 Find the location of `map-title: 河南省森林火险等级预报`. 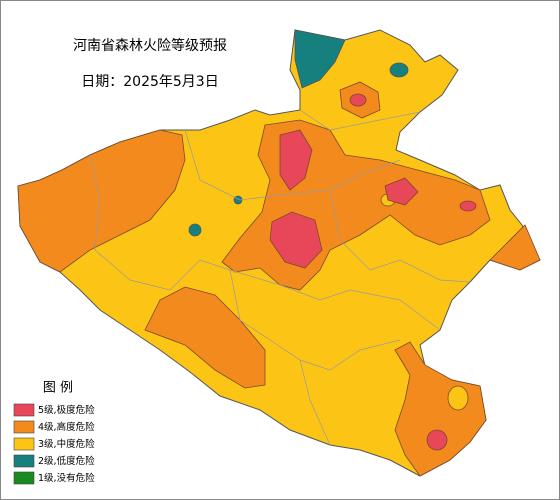

map-title: 河南省森林火险等级预报 is located at coordinates (150, 45).